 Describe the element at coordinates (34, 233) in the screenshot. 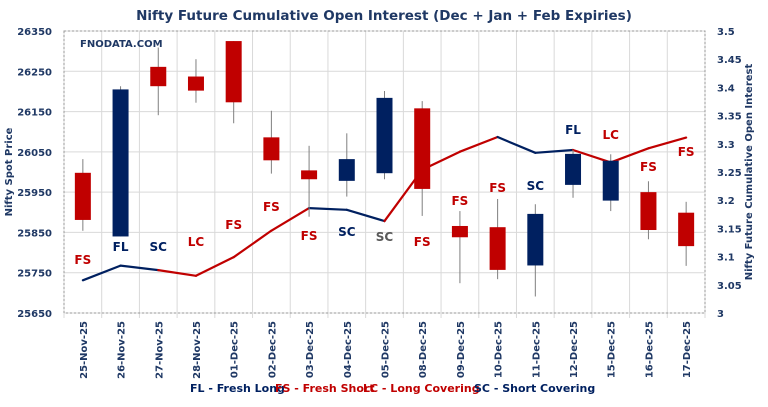

I see `y-tick-left: 25850` at that location.